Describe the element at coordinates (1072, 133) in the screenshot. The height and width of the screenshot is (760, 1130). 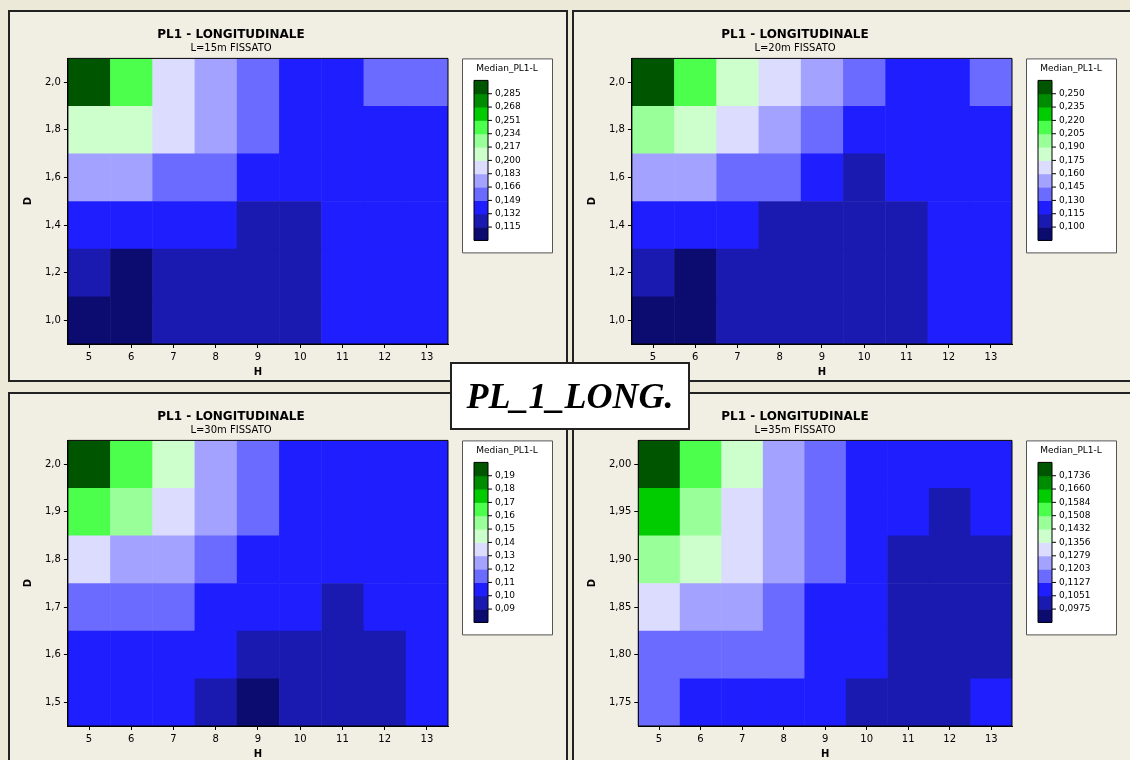
I see `color-bar-label: 0,205` at that location.